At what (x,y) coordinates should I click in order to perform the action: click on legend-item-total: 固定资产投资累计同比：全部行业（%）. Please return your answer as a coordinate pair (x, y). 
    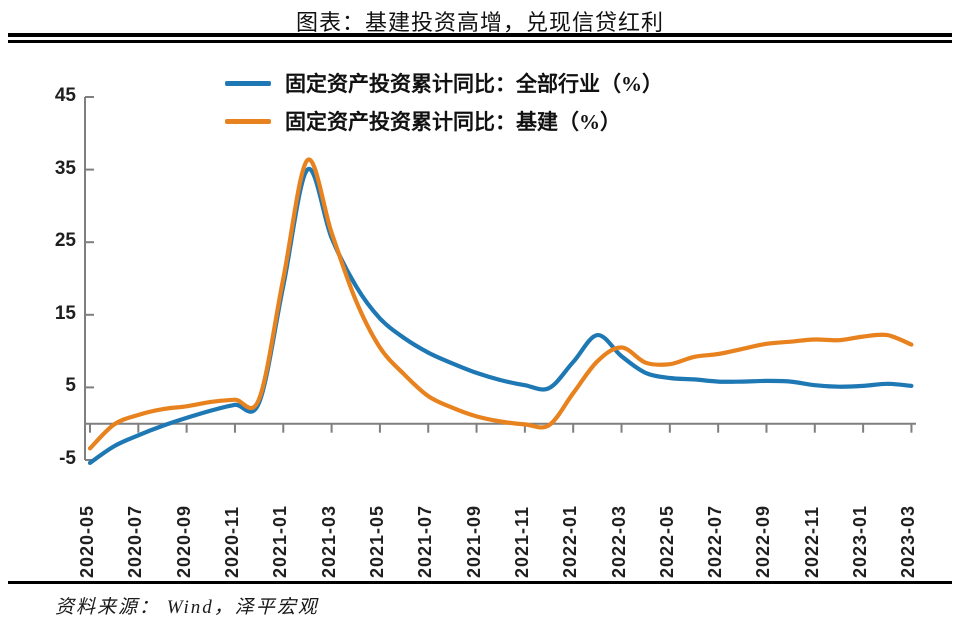
    Looking at the image, I should click on (444, 83).